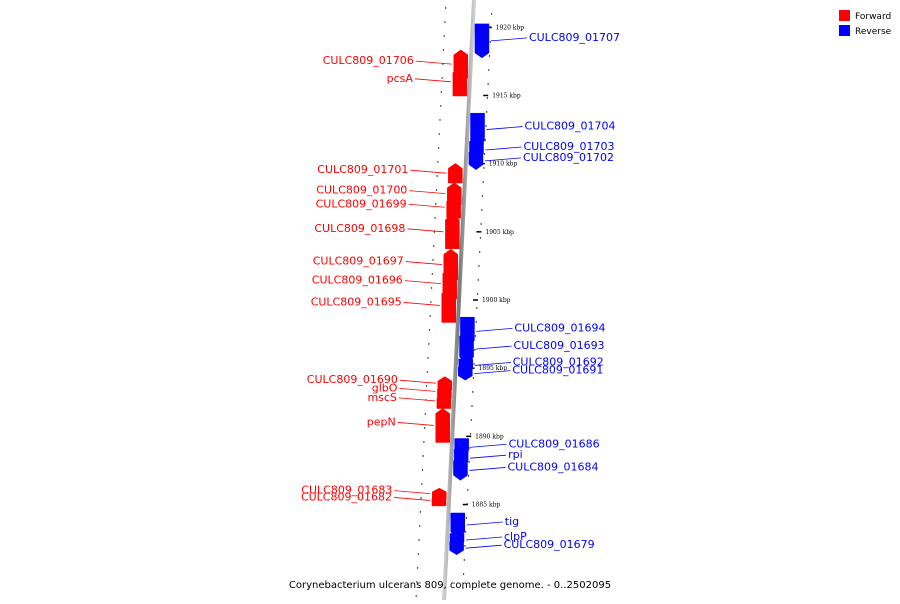  Describe the element at coordinates (459, 302) in the screenshot. I see `genome-backbone` at that location.